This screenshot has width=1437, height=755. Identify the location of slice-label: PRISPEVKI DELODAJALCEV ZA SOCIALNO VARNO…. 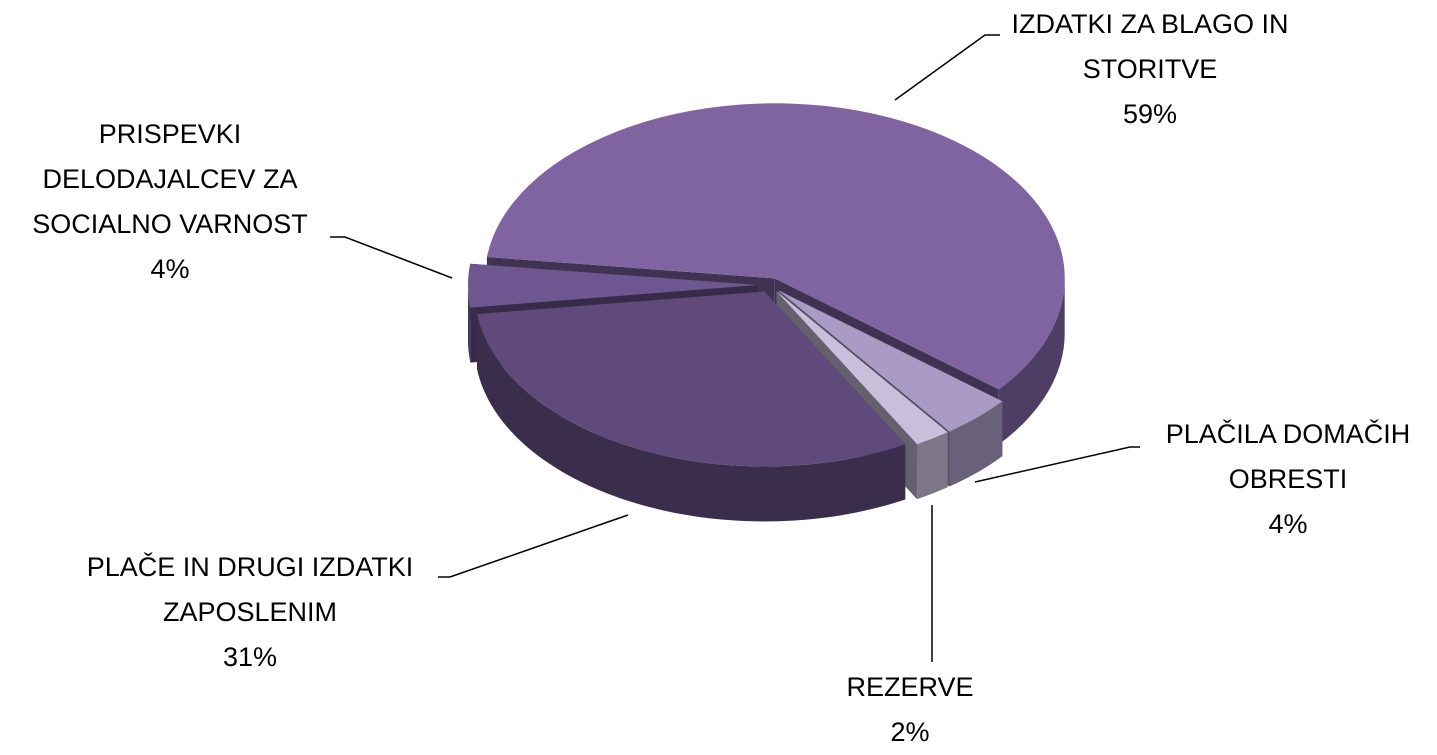
(170, 202).